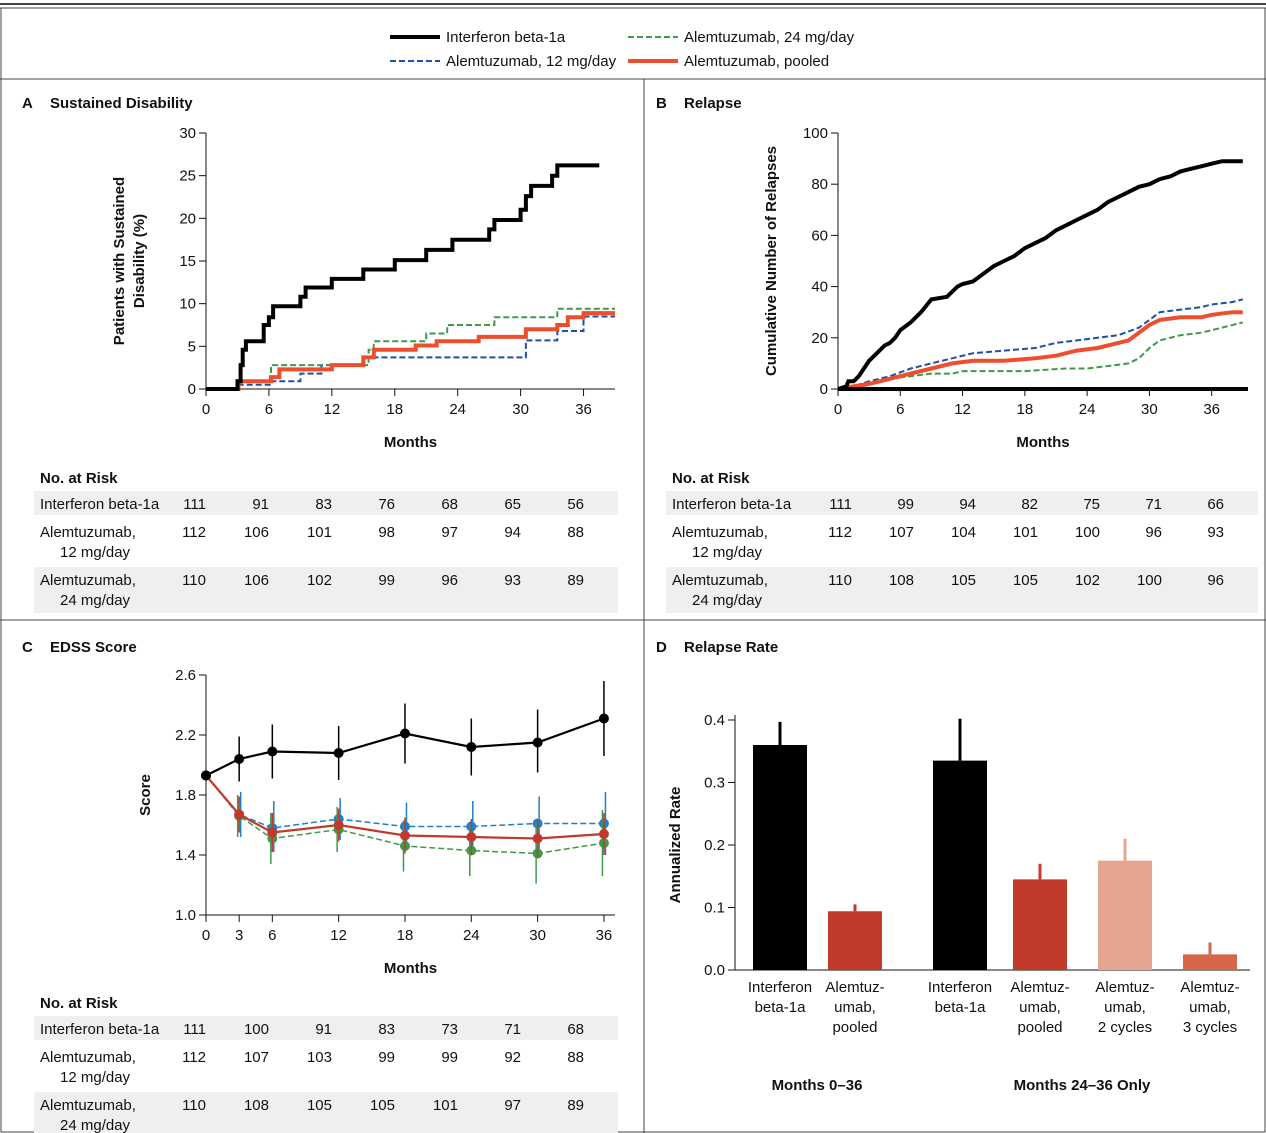 The width and height of the screenshot is (1266, 1133). What do you see at coordinates (575, 532) in the screenshot?
I see `risk-value: 88` at bounding box center [575, 532].